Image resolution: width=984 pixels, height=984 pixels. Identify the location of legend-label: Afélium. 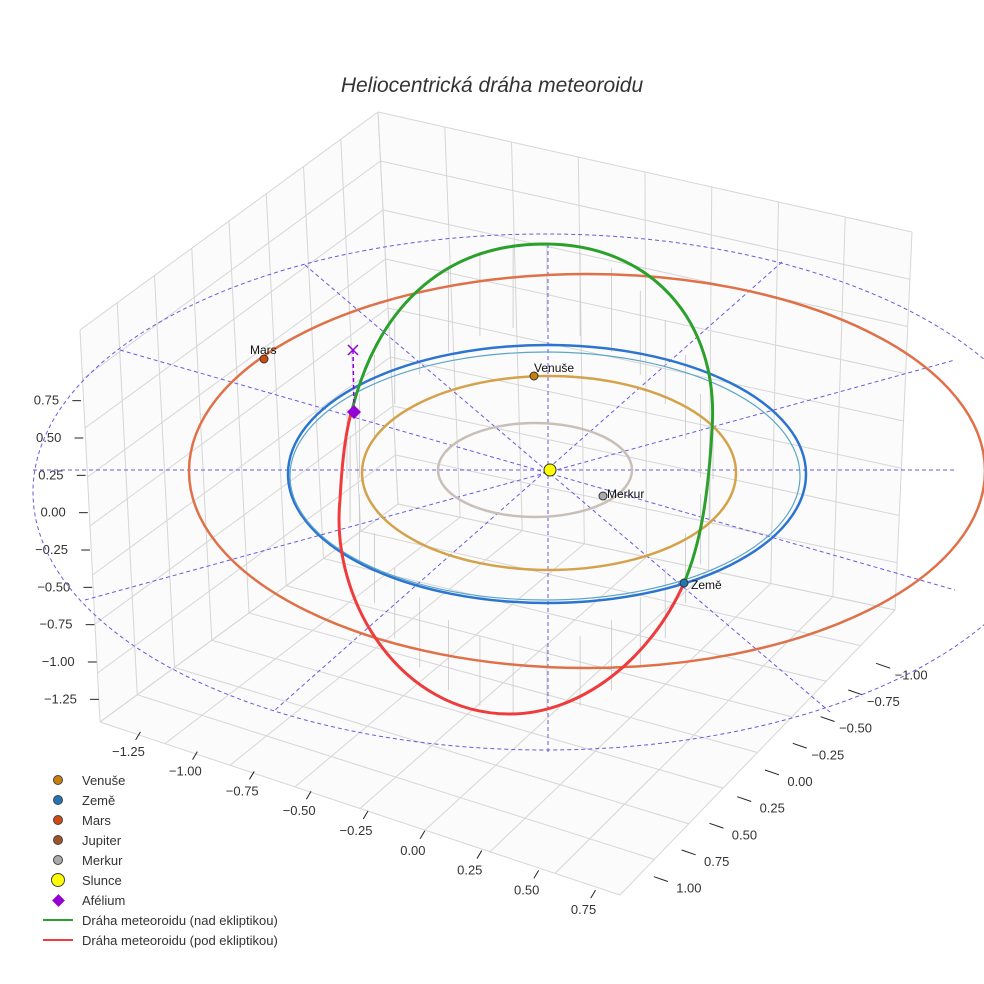
(104, 900).